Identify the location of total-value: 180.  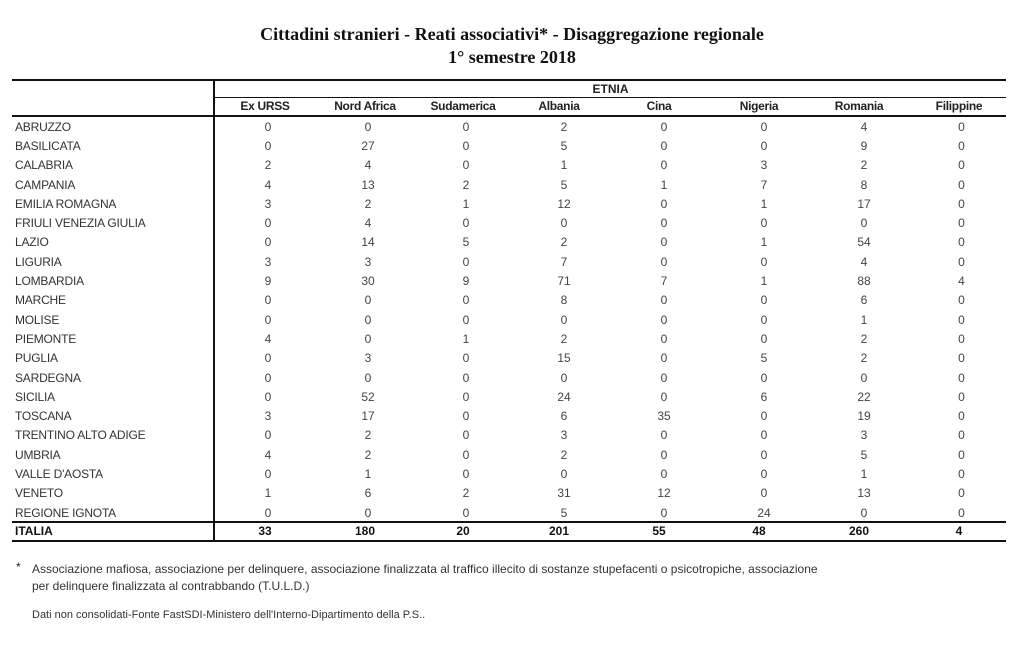
(365, 531).